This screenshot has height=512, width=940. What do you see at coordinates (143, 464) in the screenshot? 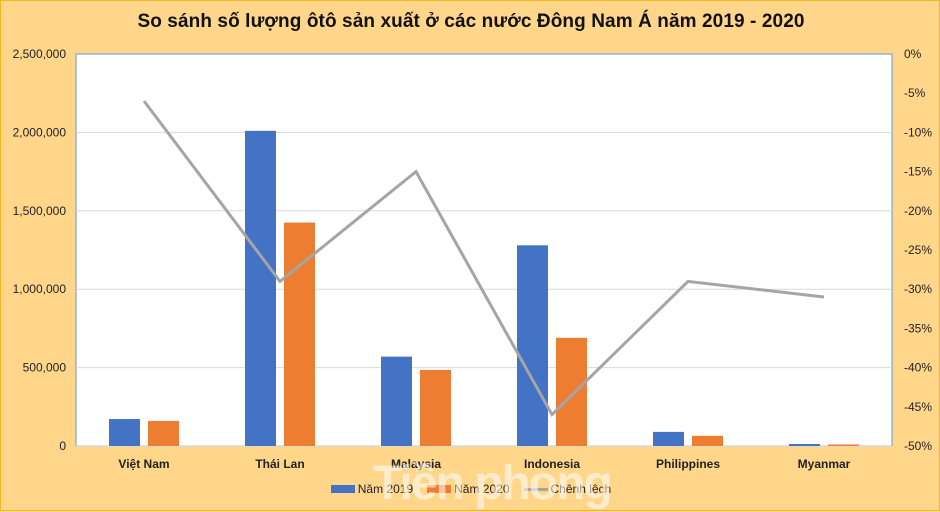
I see `x-axis-category: Việt Nam` at bounding box center [143, 464].